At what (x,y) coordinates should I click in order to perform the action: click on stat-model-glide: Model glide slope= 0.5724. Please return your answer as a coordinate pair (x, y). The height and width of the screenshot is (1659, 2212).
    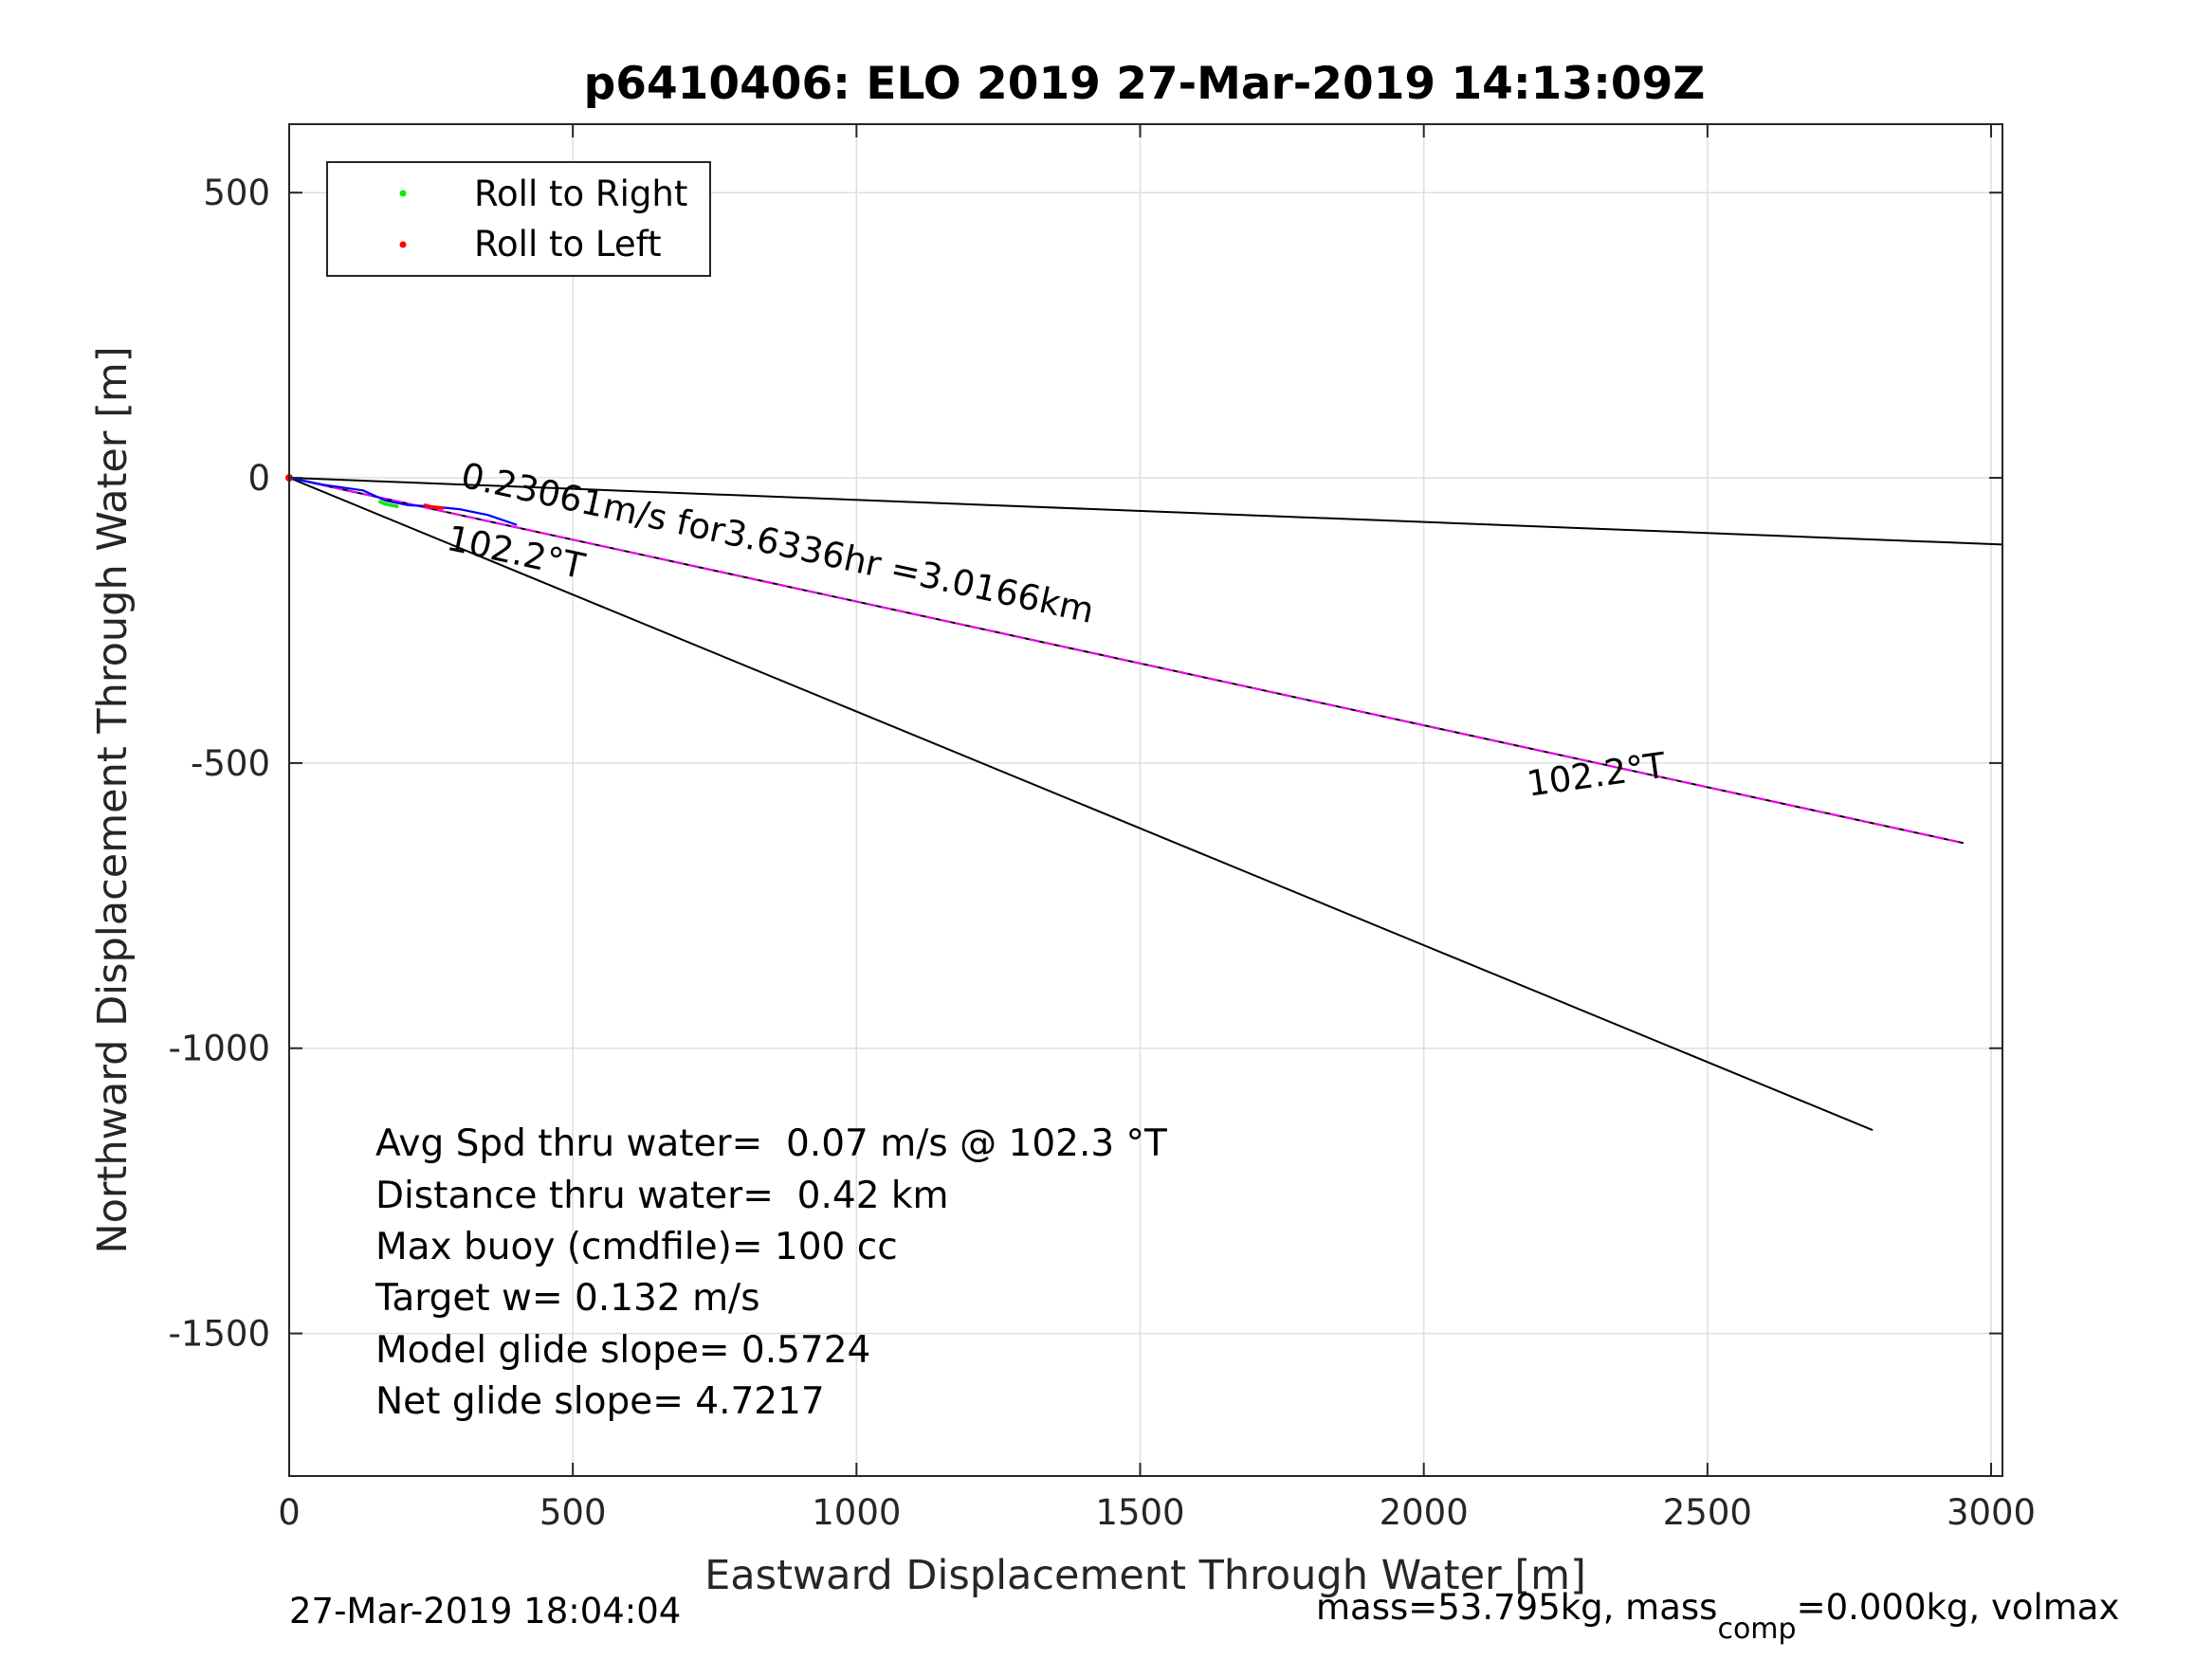
    Looking at the image, I should click on (622, 1350).